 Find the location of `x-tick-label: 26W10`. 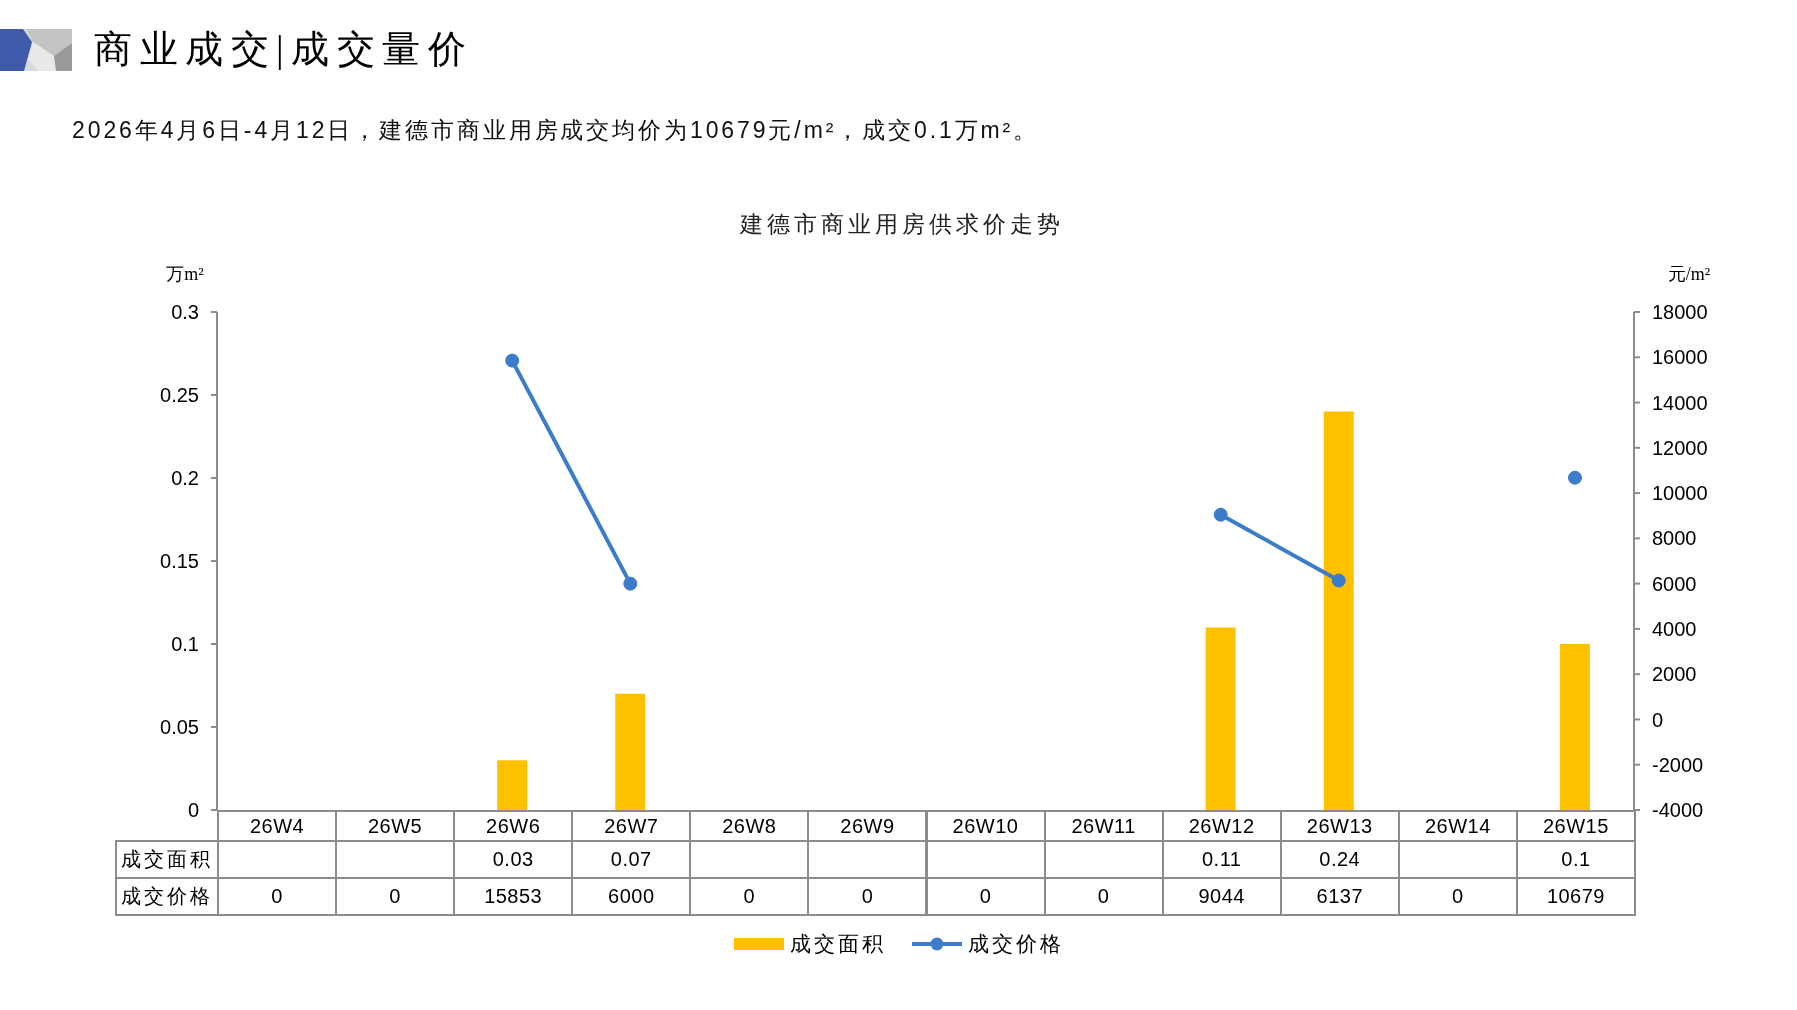

x-tick-label: 26W10 is located at coordinates (985, 826).